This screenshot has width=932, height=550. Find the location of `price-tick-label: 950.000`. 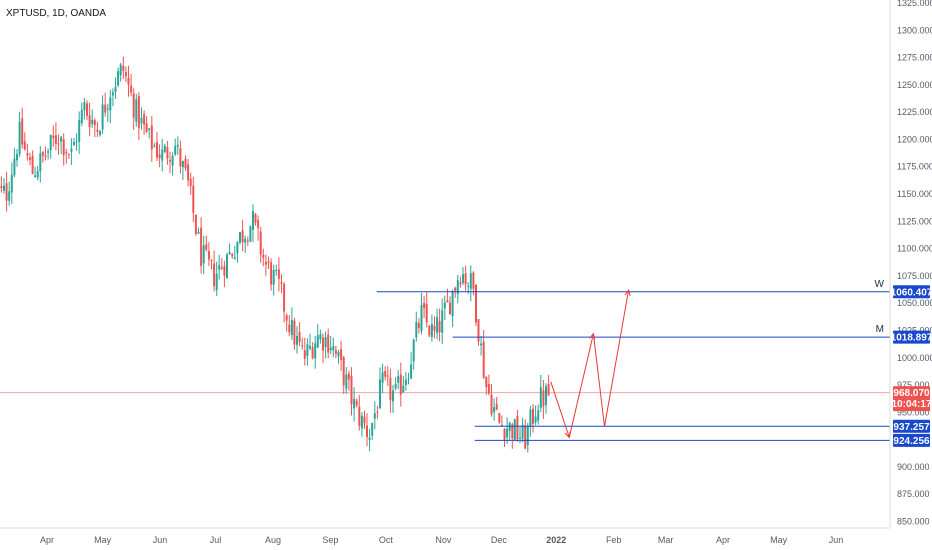

price-tick-label: 950.000 is located at coordinates (913, 412).